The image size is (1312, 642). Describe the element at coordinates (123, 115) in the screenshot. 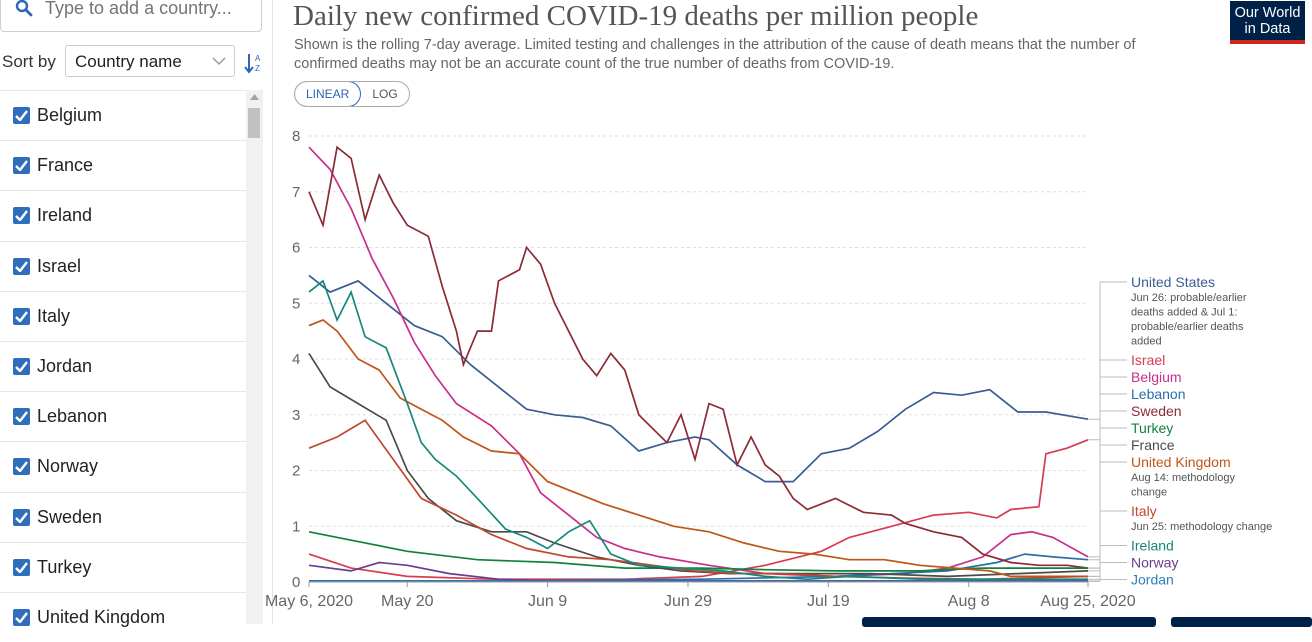

I see `country-row: Belgium` at that location.